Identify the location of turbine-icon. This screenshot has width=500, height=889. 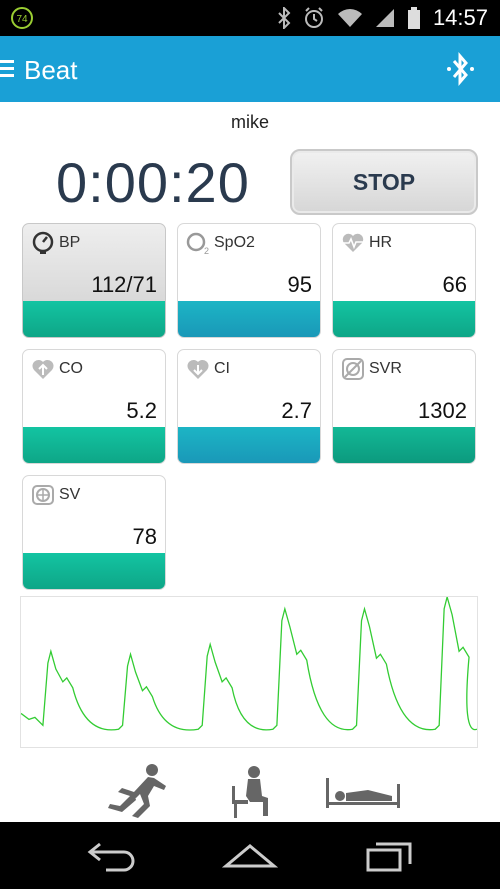
(43, 495).